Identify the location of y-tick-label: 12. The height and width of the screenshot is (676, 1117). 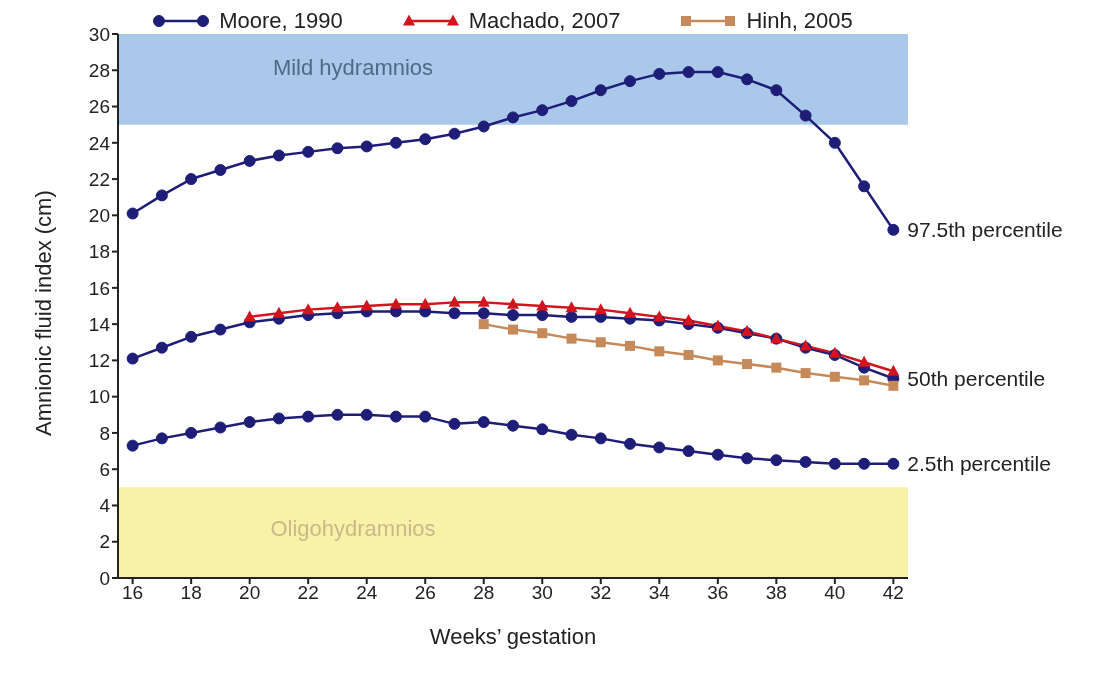
(99, 361).